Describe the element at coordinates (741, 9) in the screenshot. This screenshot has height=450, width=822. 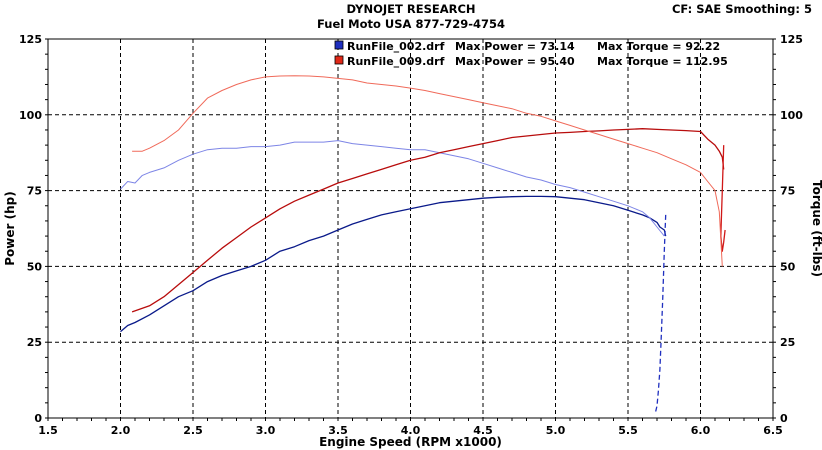
I see `correction-smoothing-info: CF: SAE Smoothing: 5` at that location.